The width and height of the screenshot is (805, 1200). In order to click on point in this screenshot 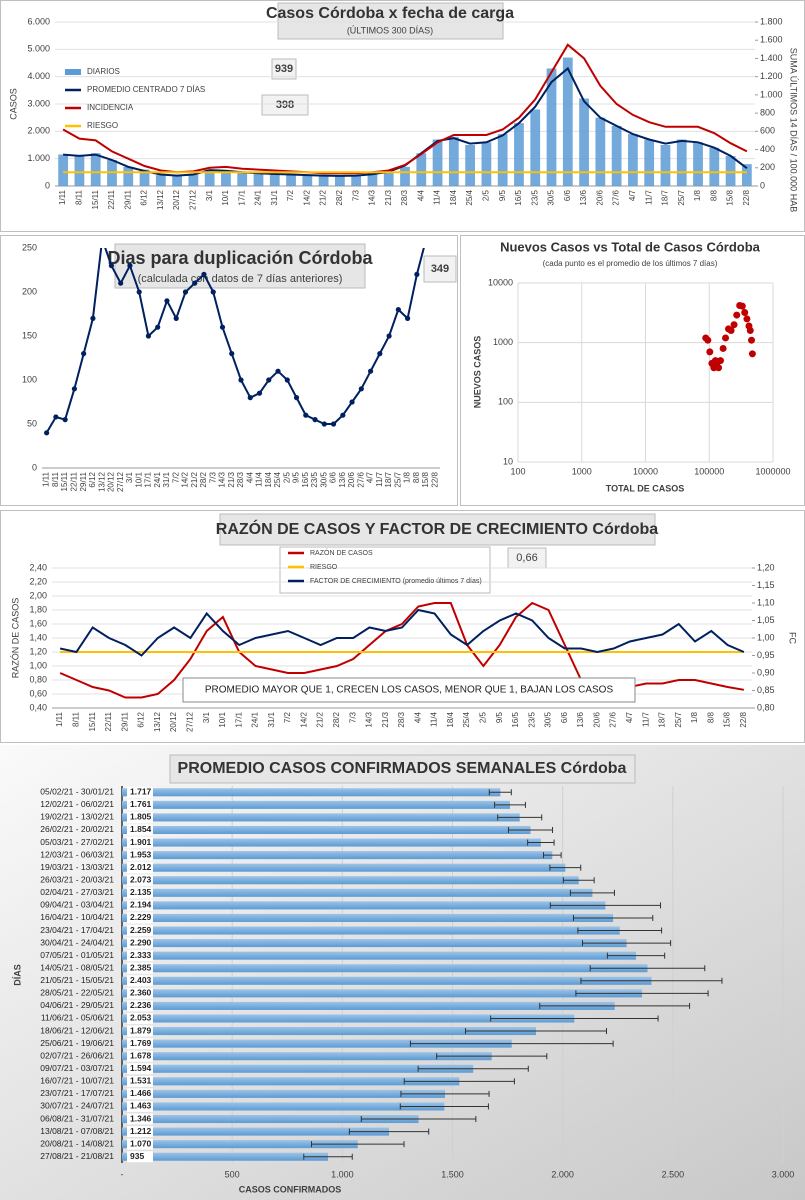, I will do `click(747, 319)`.